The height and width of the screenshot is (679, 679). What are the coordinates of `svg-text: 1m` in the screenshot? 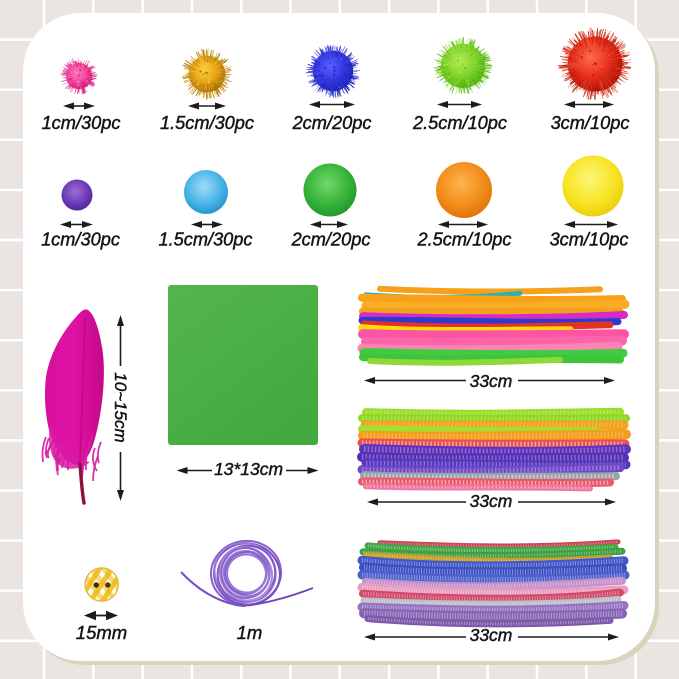 It's located at (250, 632).